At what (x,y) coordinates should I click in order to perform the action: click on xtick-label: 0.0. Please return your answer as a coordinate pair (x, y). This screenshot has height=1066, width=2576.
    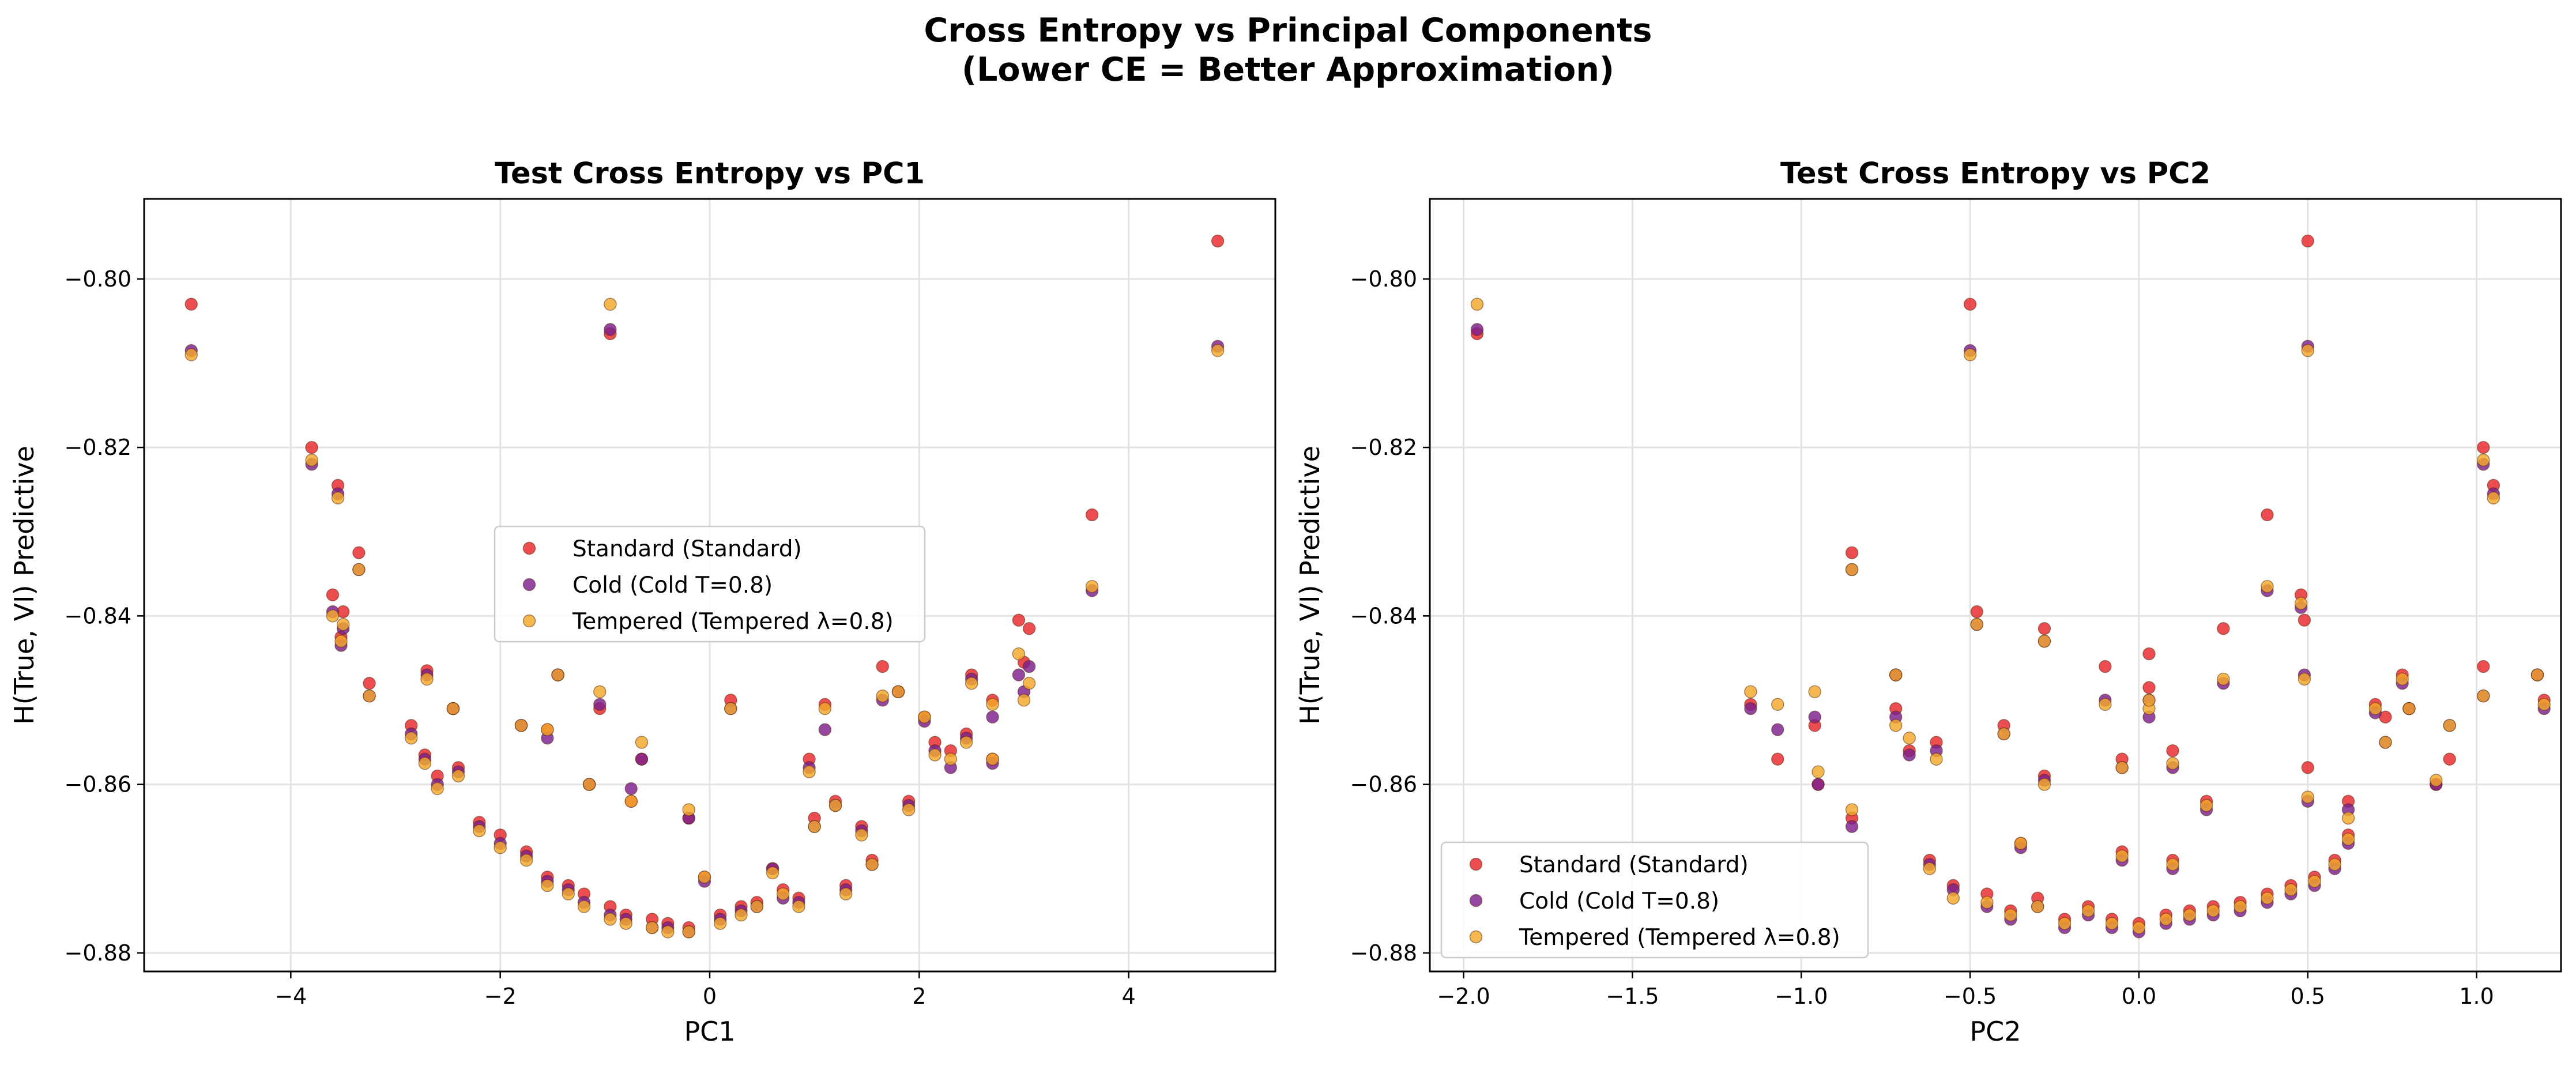
    Looking at the image, I should click on (2139, 996).